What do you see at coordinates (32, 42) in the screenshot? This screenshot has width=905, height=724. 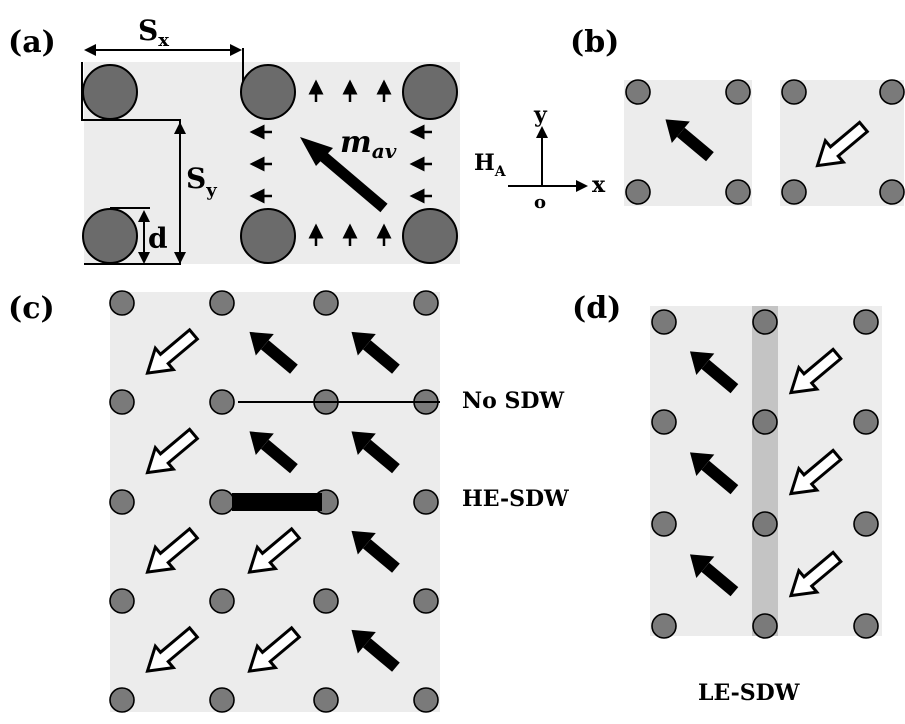 I see `panel-a-label: (a)` at bounding box center [32, 42].